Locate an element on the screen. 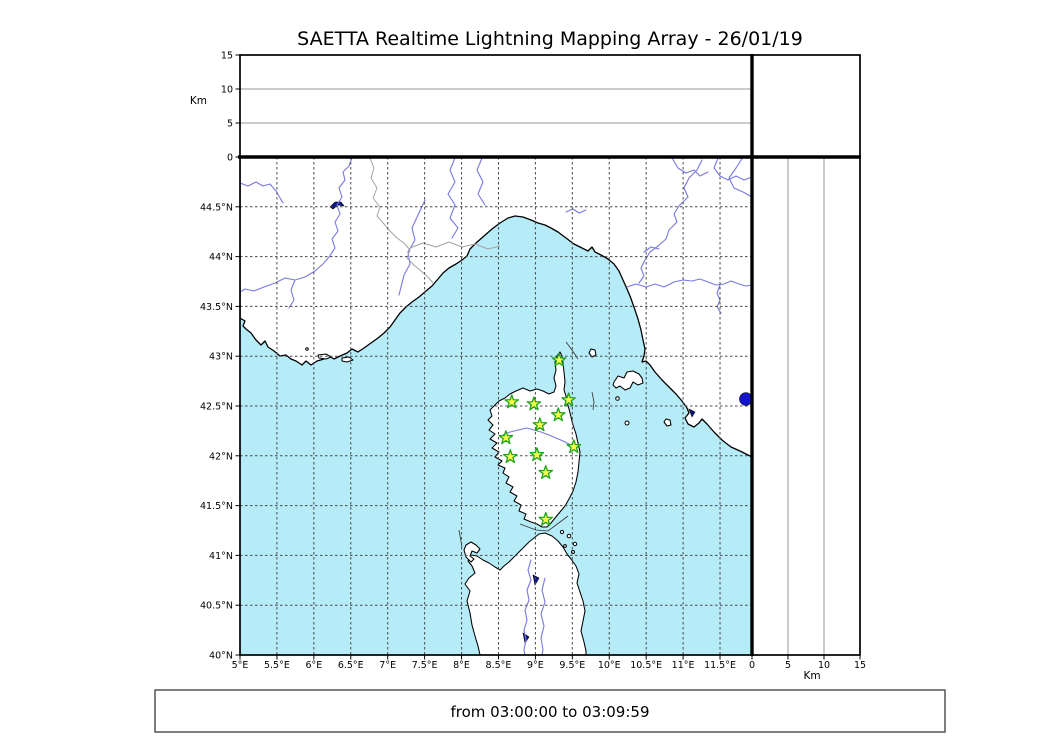 This screenshot has width=1050, height=750. lat-tick-label: 40.5°N is located at coordinates (216, 606).